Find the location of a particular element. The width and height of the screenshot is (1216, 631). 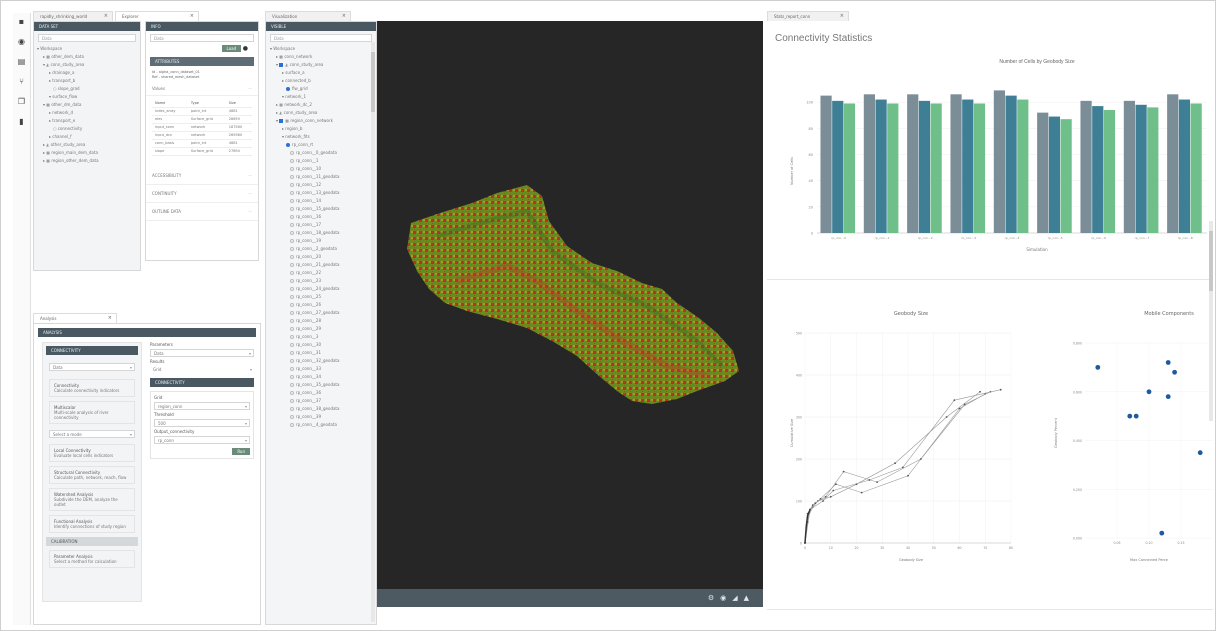

tree-item: ▸ ▦ region_main_dem_data is located at coordinates (70, 152).